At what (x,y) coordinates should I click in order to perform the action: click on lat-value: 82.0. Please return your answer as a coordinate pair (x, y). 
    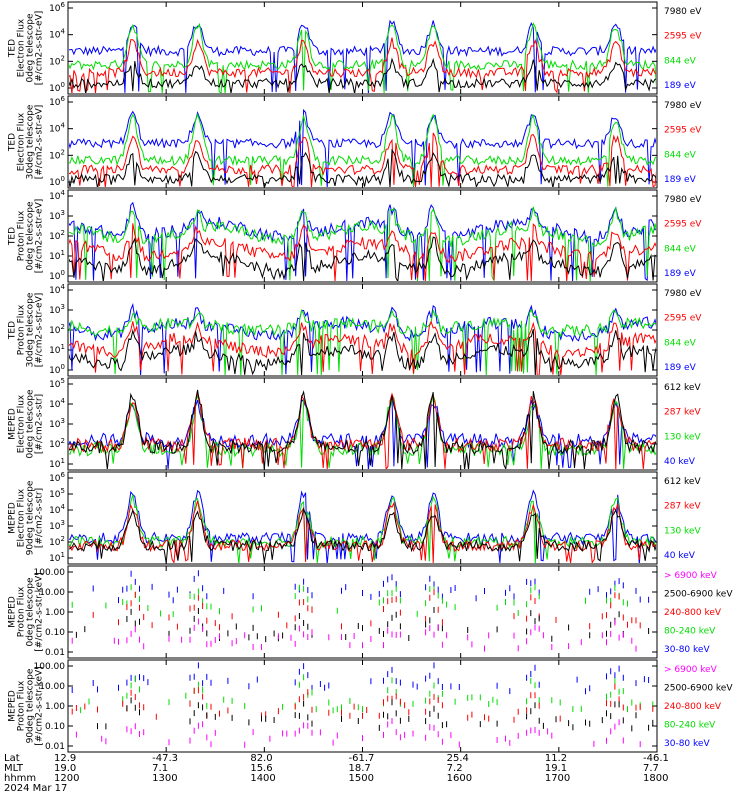
    Looking at the image, I should click on (261, 758).